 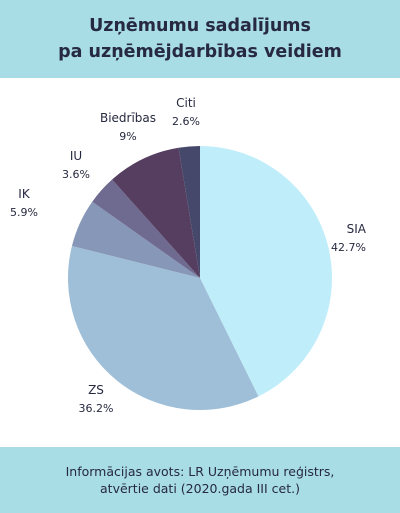 What do you see at coordinates (200, 52) in the screenshot?
I see `chart-title-line-2: pa uzņēmējdarbības veidiem` at bounding box center [200, 52].